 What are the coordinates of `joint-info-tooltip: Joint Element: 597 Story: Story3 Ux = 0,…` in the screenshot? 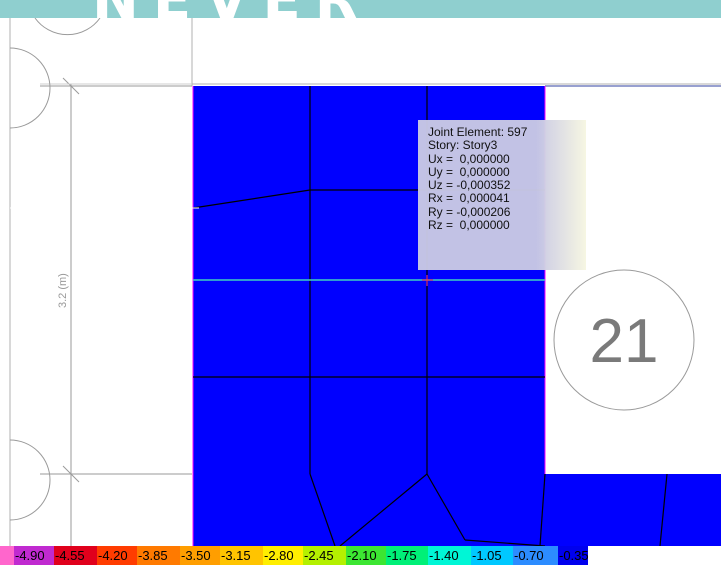 It's located at (502, 195).